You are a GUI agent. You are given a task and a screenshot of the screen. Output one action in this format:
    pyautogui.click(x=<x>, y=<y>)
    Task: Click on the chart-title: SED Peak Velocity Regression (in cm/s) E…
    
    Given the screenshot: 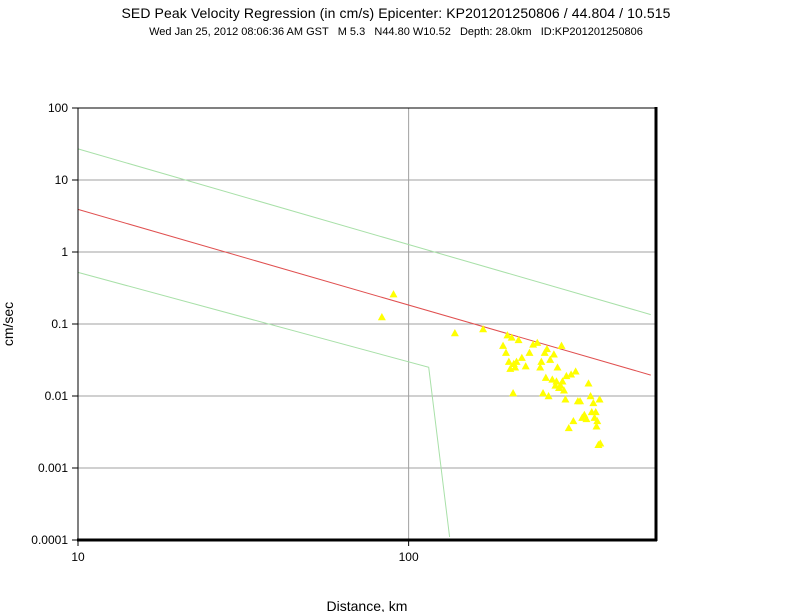 What is the action you would take?
    pyautogui.click(x=396, y=13)
    